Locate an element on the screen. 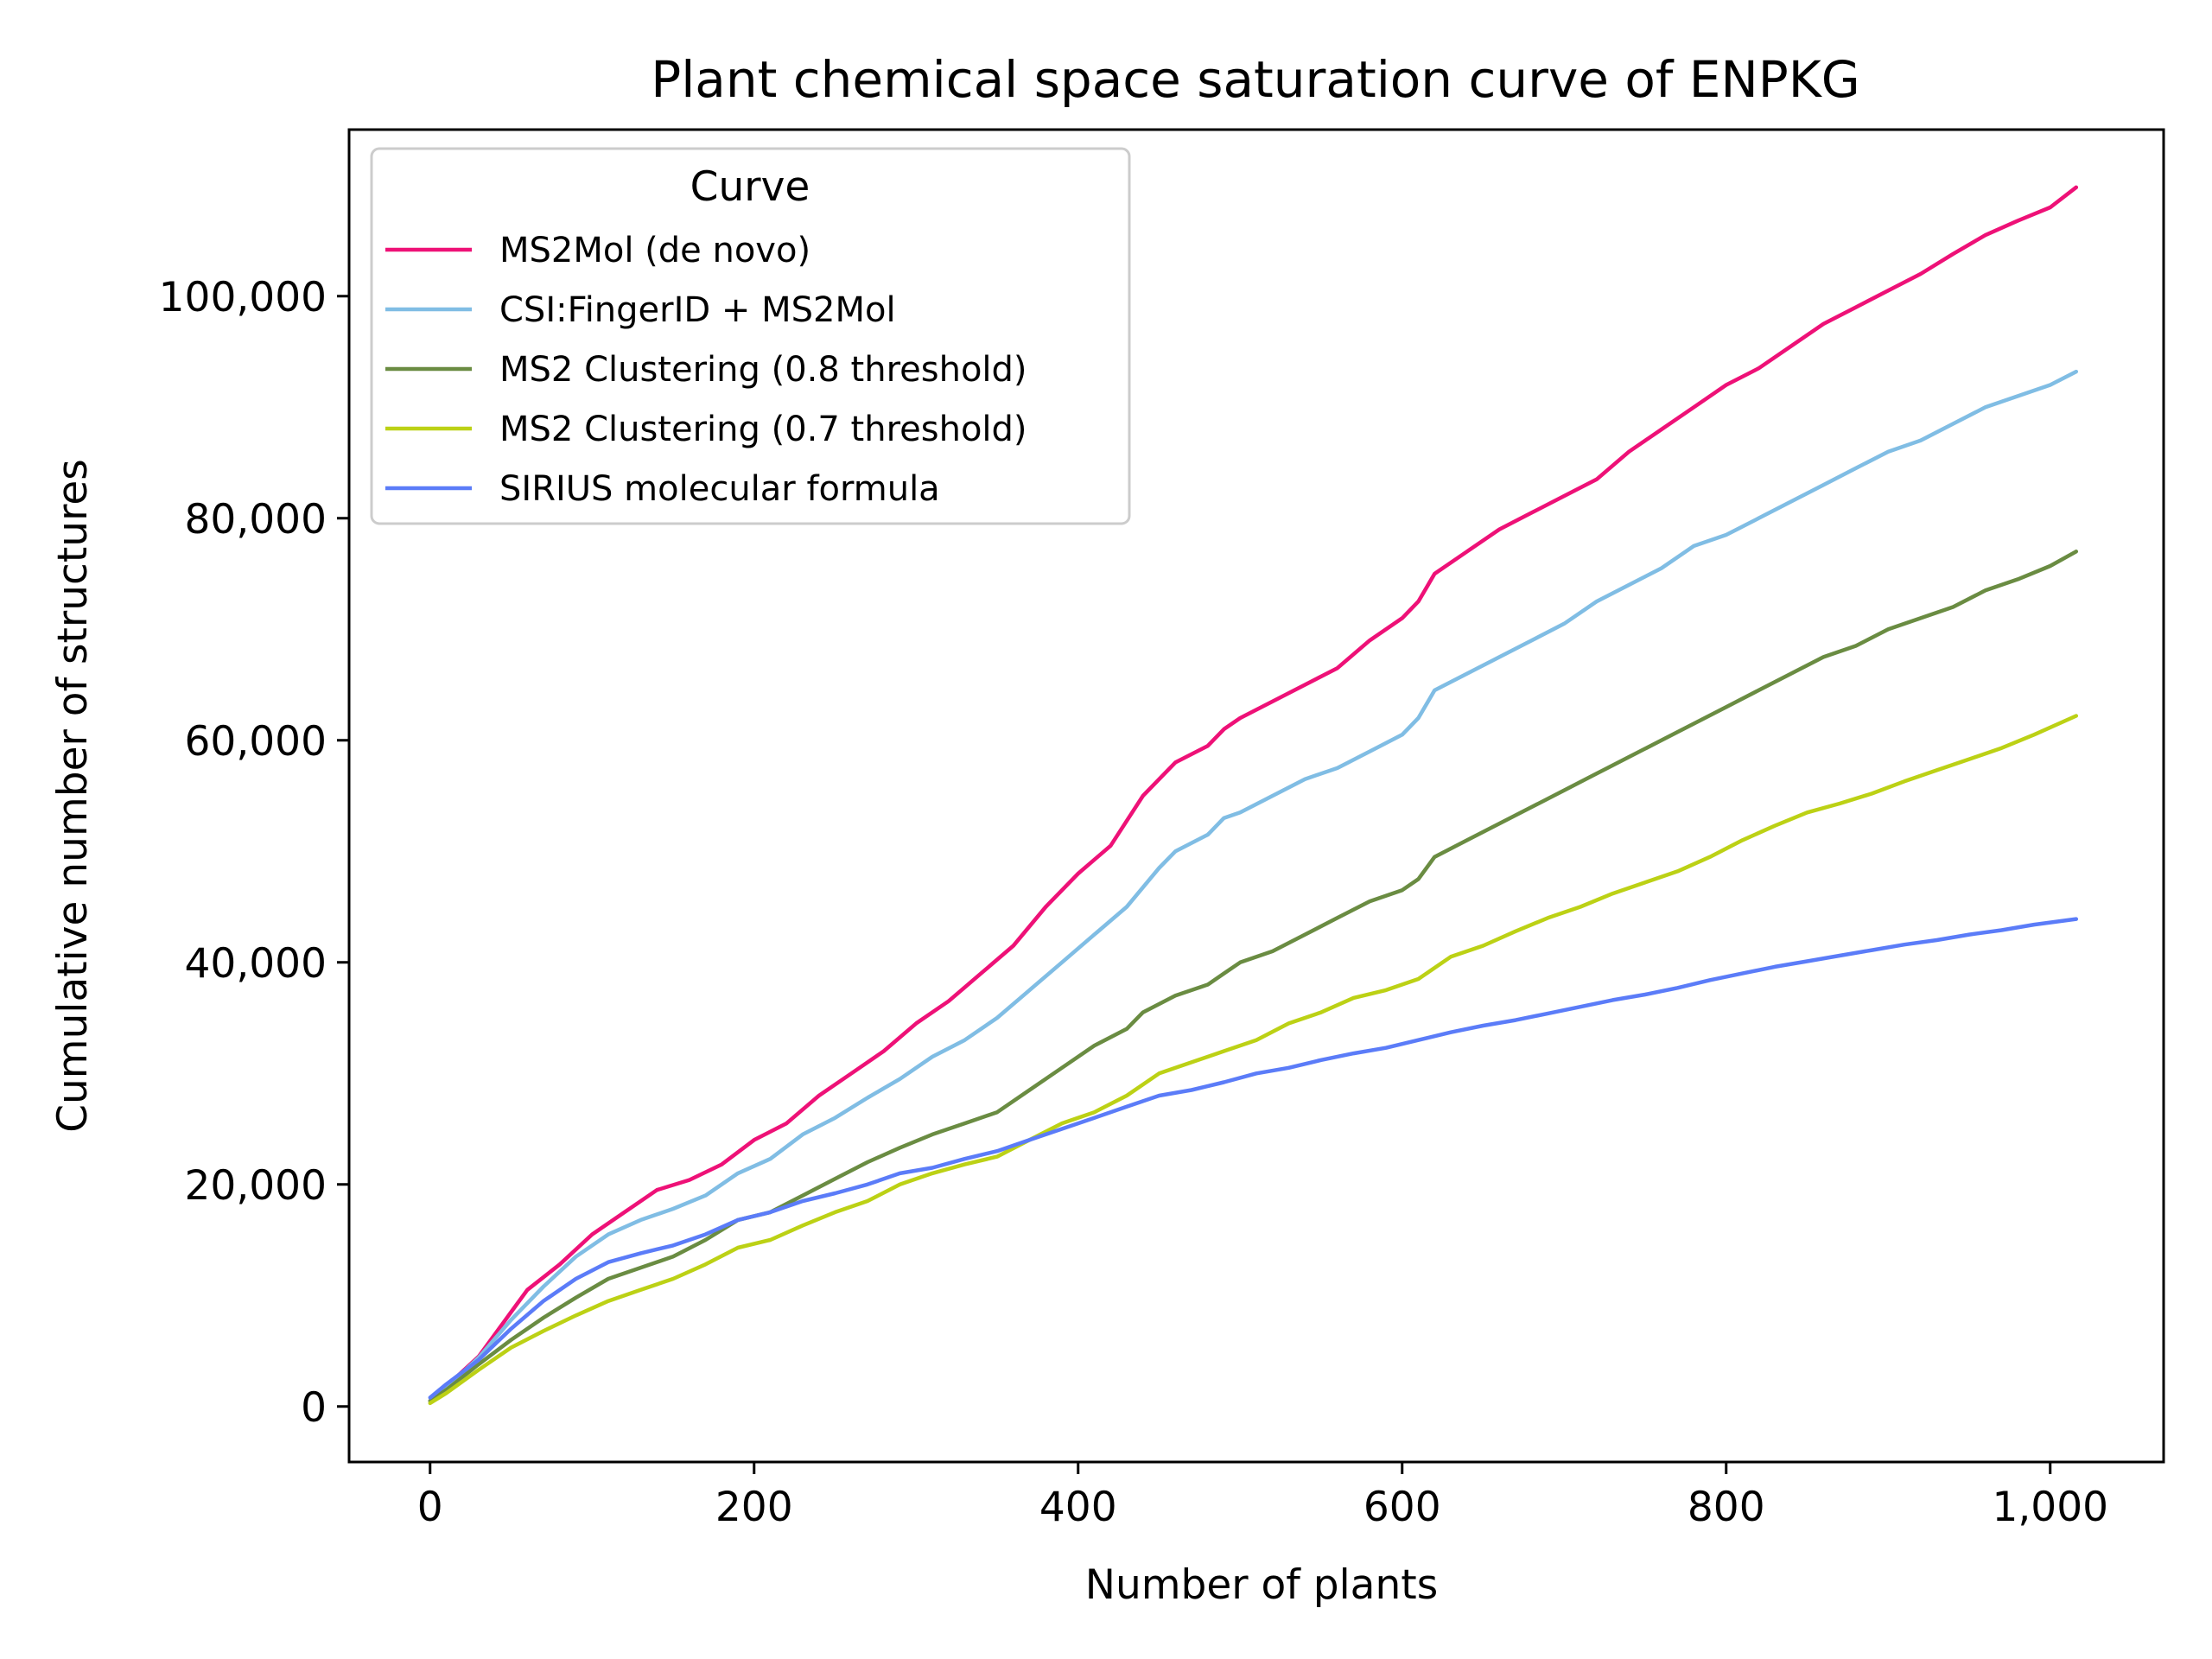 Image resolution: width=2212 pixels, height=1659 pixels. y-tick-label: 40,000 is located at coordinates (256, 964).